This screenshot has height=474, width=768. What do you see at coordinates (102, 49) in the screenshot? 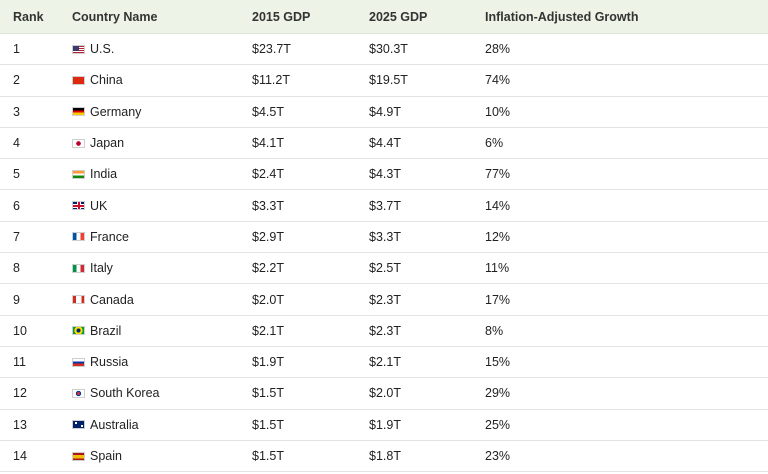
I see `country-name: U.S.` at bounding box center [102, 49].